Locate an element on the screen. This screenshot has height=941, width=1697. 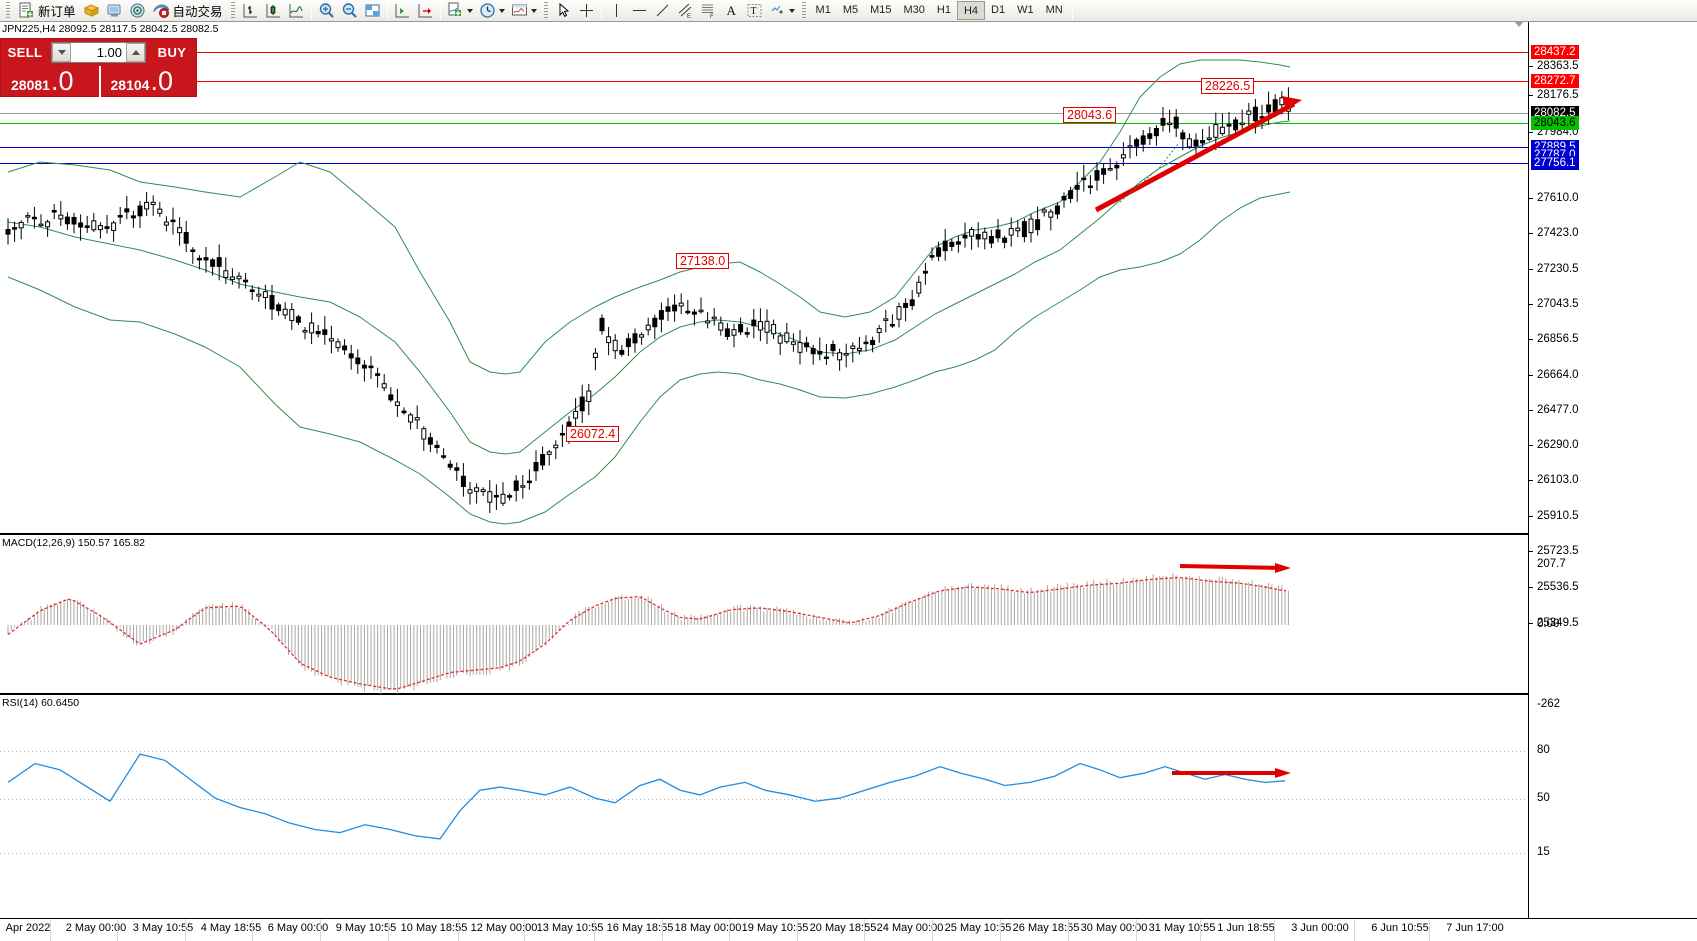
annotation-26072: 26072.4 is located at coordinates (593, 434).